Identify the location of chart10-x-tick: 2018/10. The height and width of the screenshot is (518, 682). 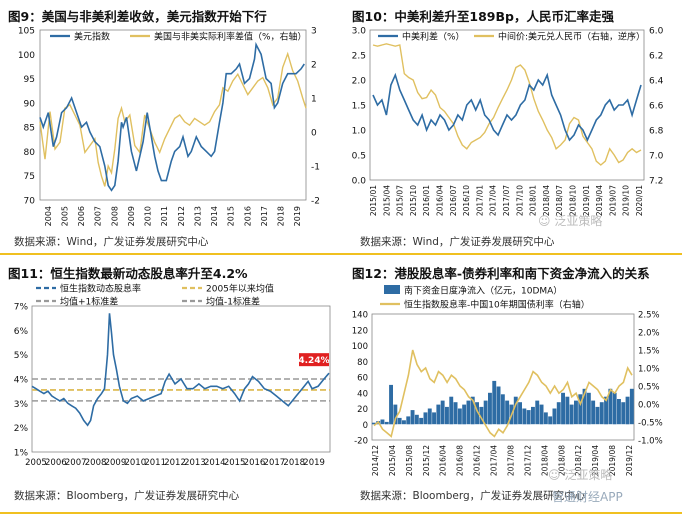
(573, 200).